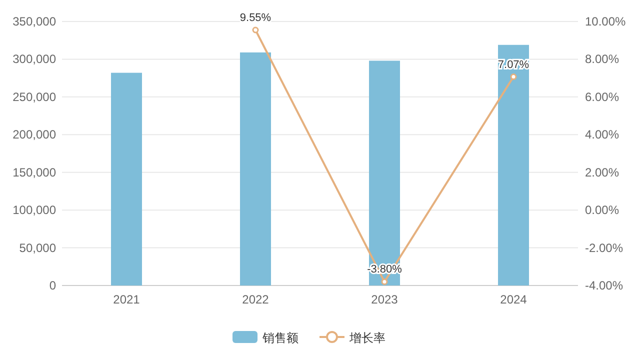  I want to click on y2-tick-label: 0.00%, so click(602, 210).